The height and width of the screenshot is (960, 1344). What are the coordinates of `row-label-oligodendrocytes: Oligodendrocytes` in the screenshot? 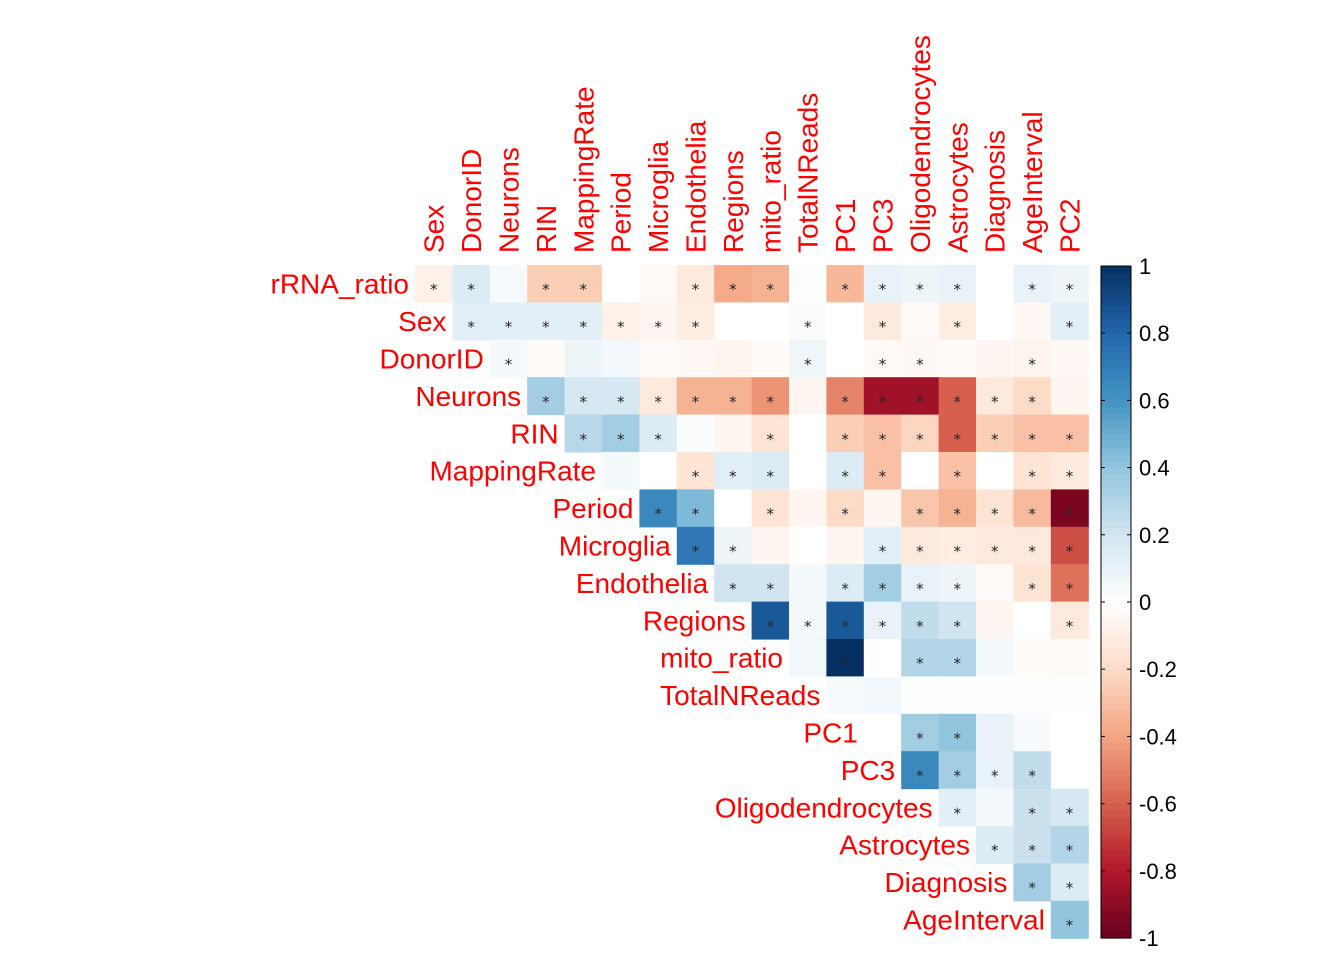 It's located at (824, 807).